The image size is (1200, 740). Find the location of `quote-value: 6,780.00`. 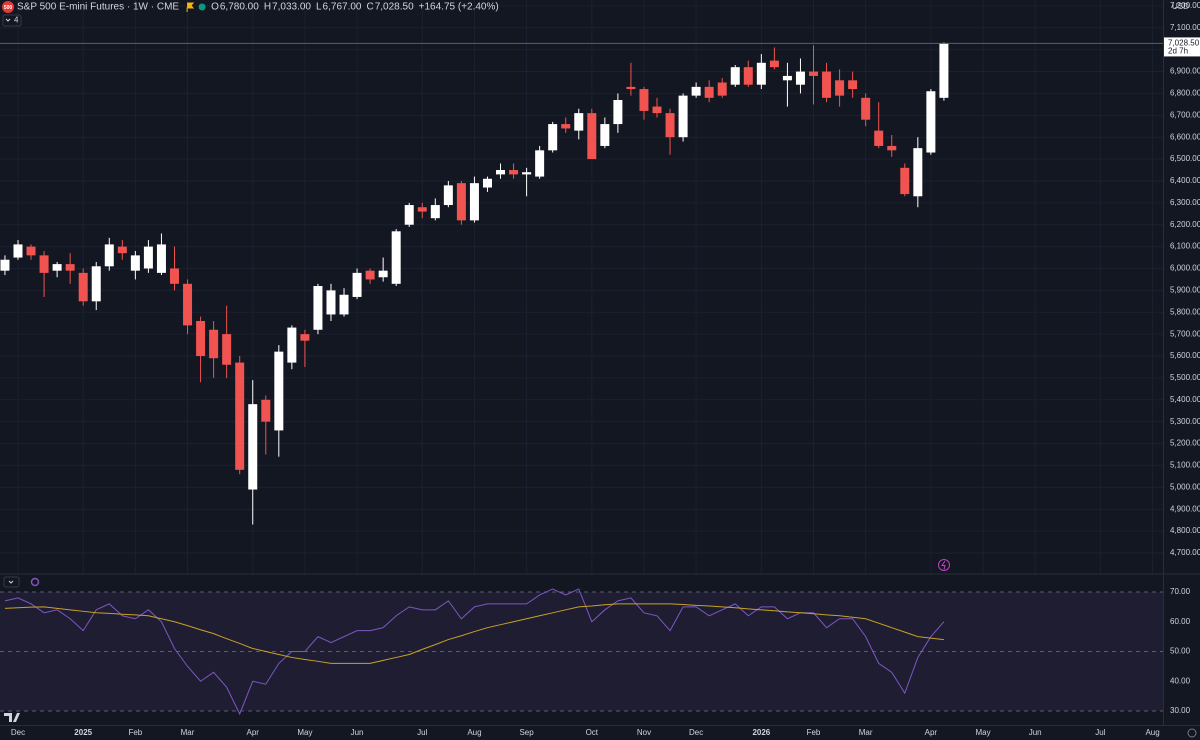

quote-value: 6,780.00 is located at coordinates (239, 7).